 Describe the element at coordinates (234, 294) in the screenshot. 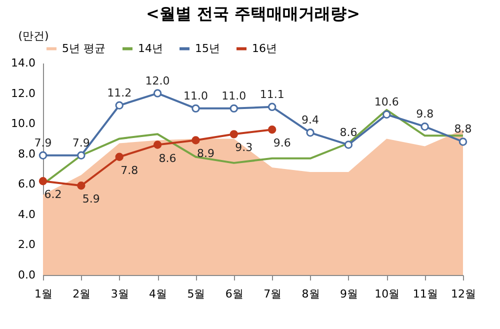

I see `x-tick-label: 6월` at that location.